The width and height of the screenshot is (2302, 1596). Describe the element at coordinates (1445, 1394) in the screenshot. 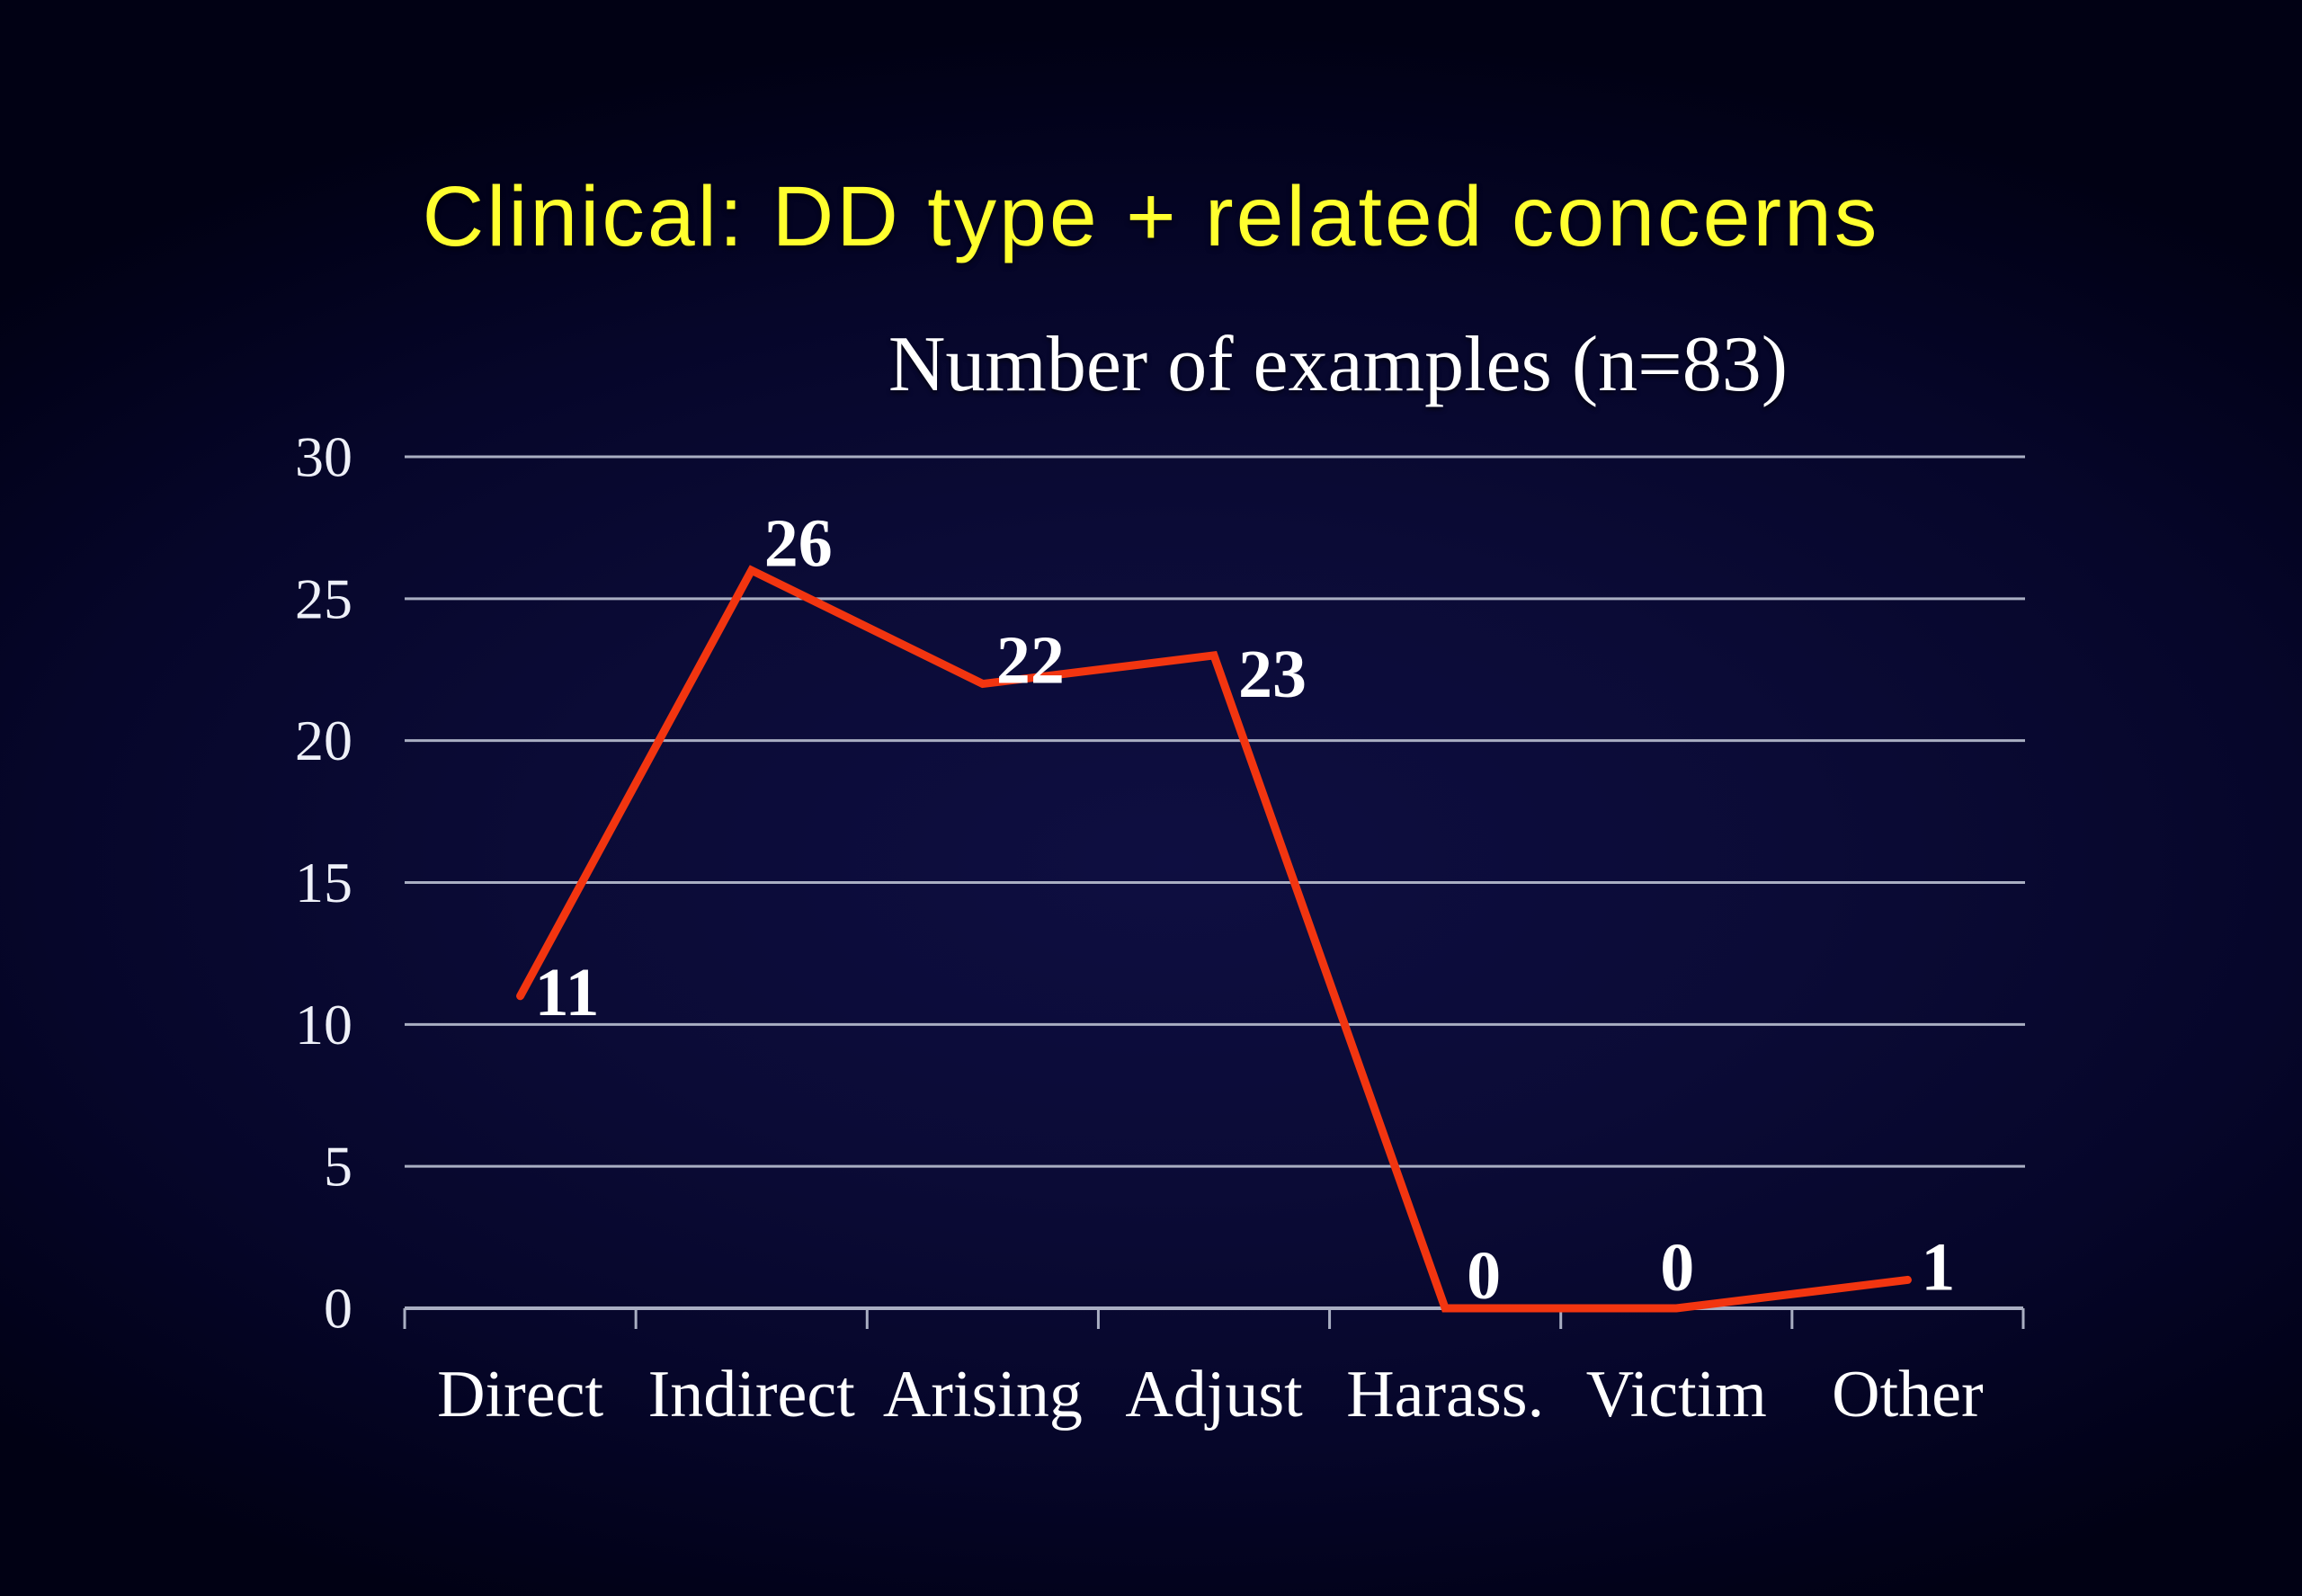

I see `x-category-label: Harass.` at that location.